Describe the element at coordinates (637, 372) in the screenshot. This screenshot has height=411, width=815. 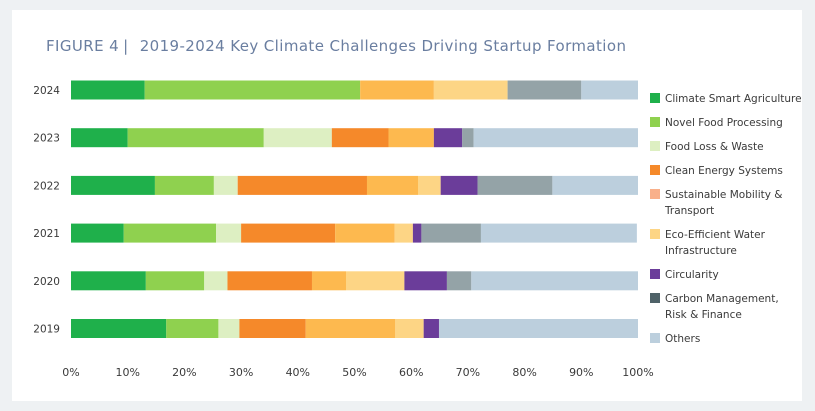
I see `x-tick-label: 100%` at that location.